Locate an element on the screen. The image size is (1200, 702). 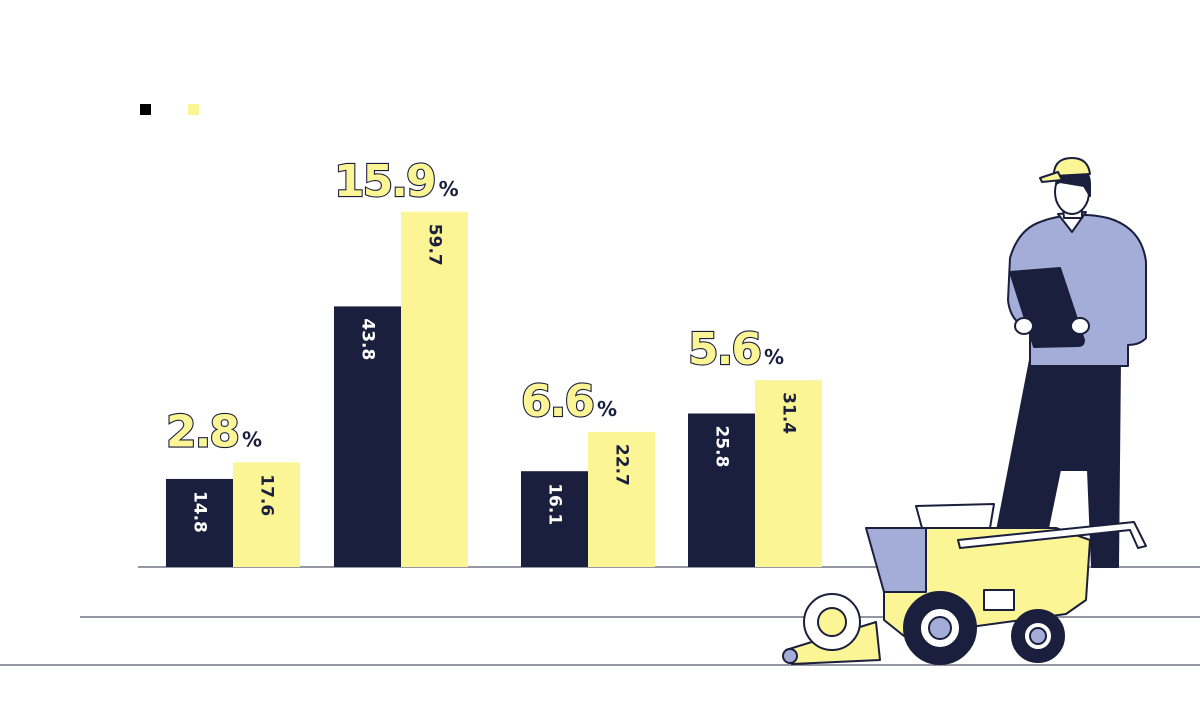
annotation-value: 6.6 is located at coordinates (557, 401).